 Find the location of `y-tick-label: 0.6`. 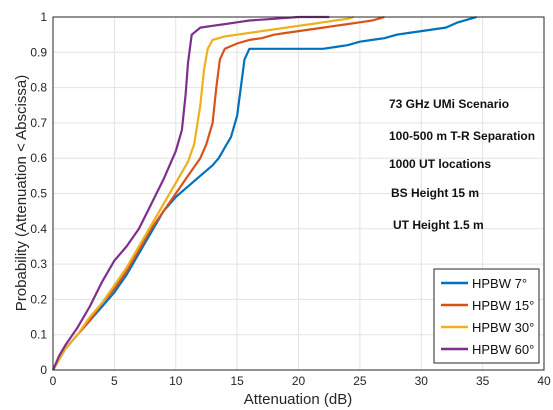

y-tick-label: 0.6 is located at coordinates (38, 158).